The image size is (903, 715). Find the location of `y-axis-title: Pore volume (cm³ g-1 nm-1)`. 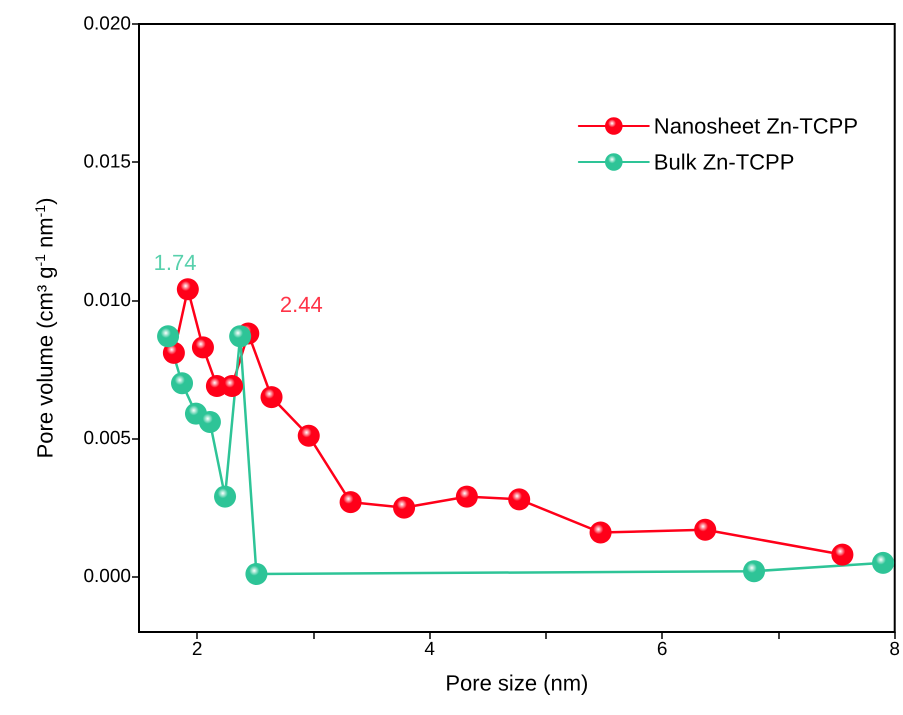

y-axis-title: Pore volume (cm³ g-1 nm-1) is located at coordinates (45, 328).